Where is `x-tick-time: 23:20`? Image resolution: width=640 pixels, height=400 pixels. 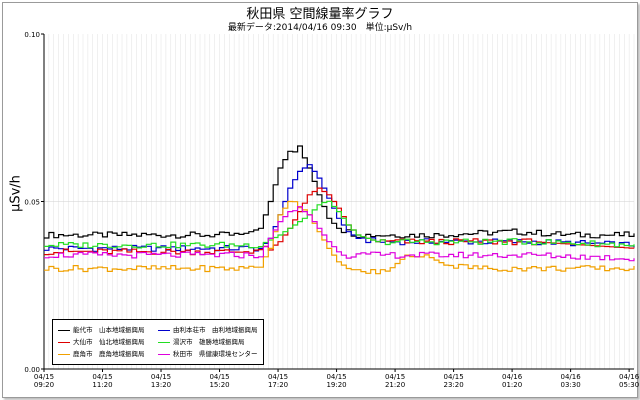 x-tick-time: 23:20 is located at coordinates (453, 385).